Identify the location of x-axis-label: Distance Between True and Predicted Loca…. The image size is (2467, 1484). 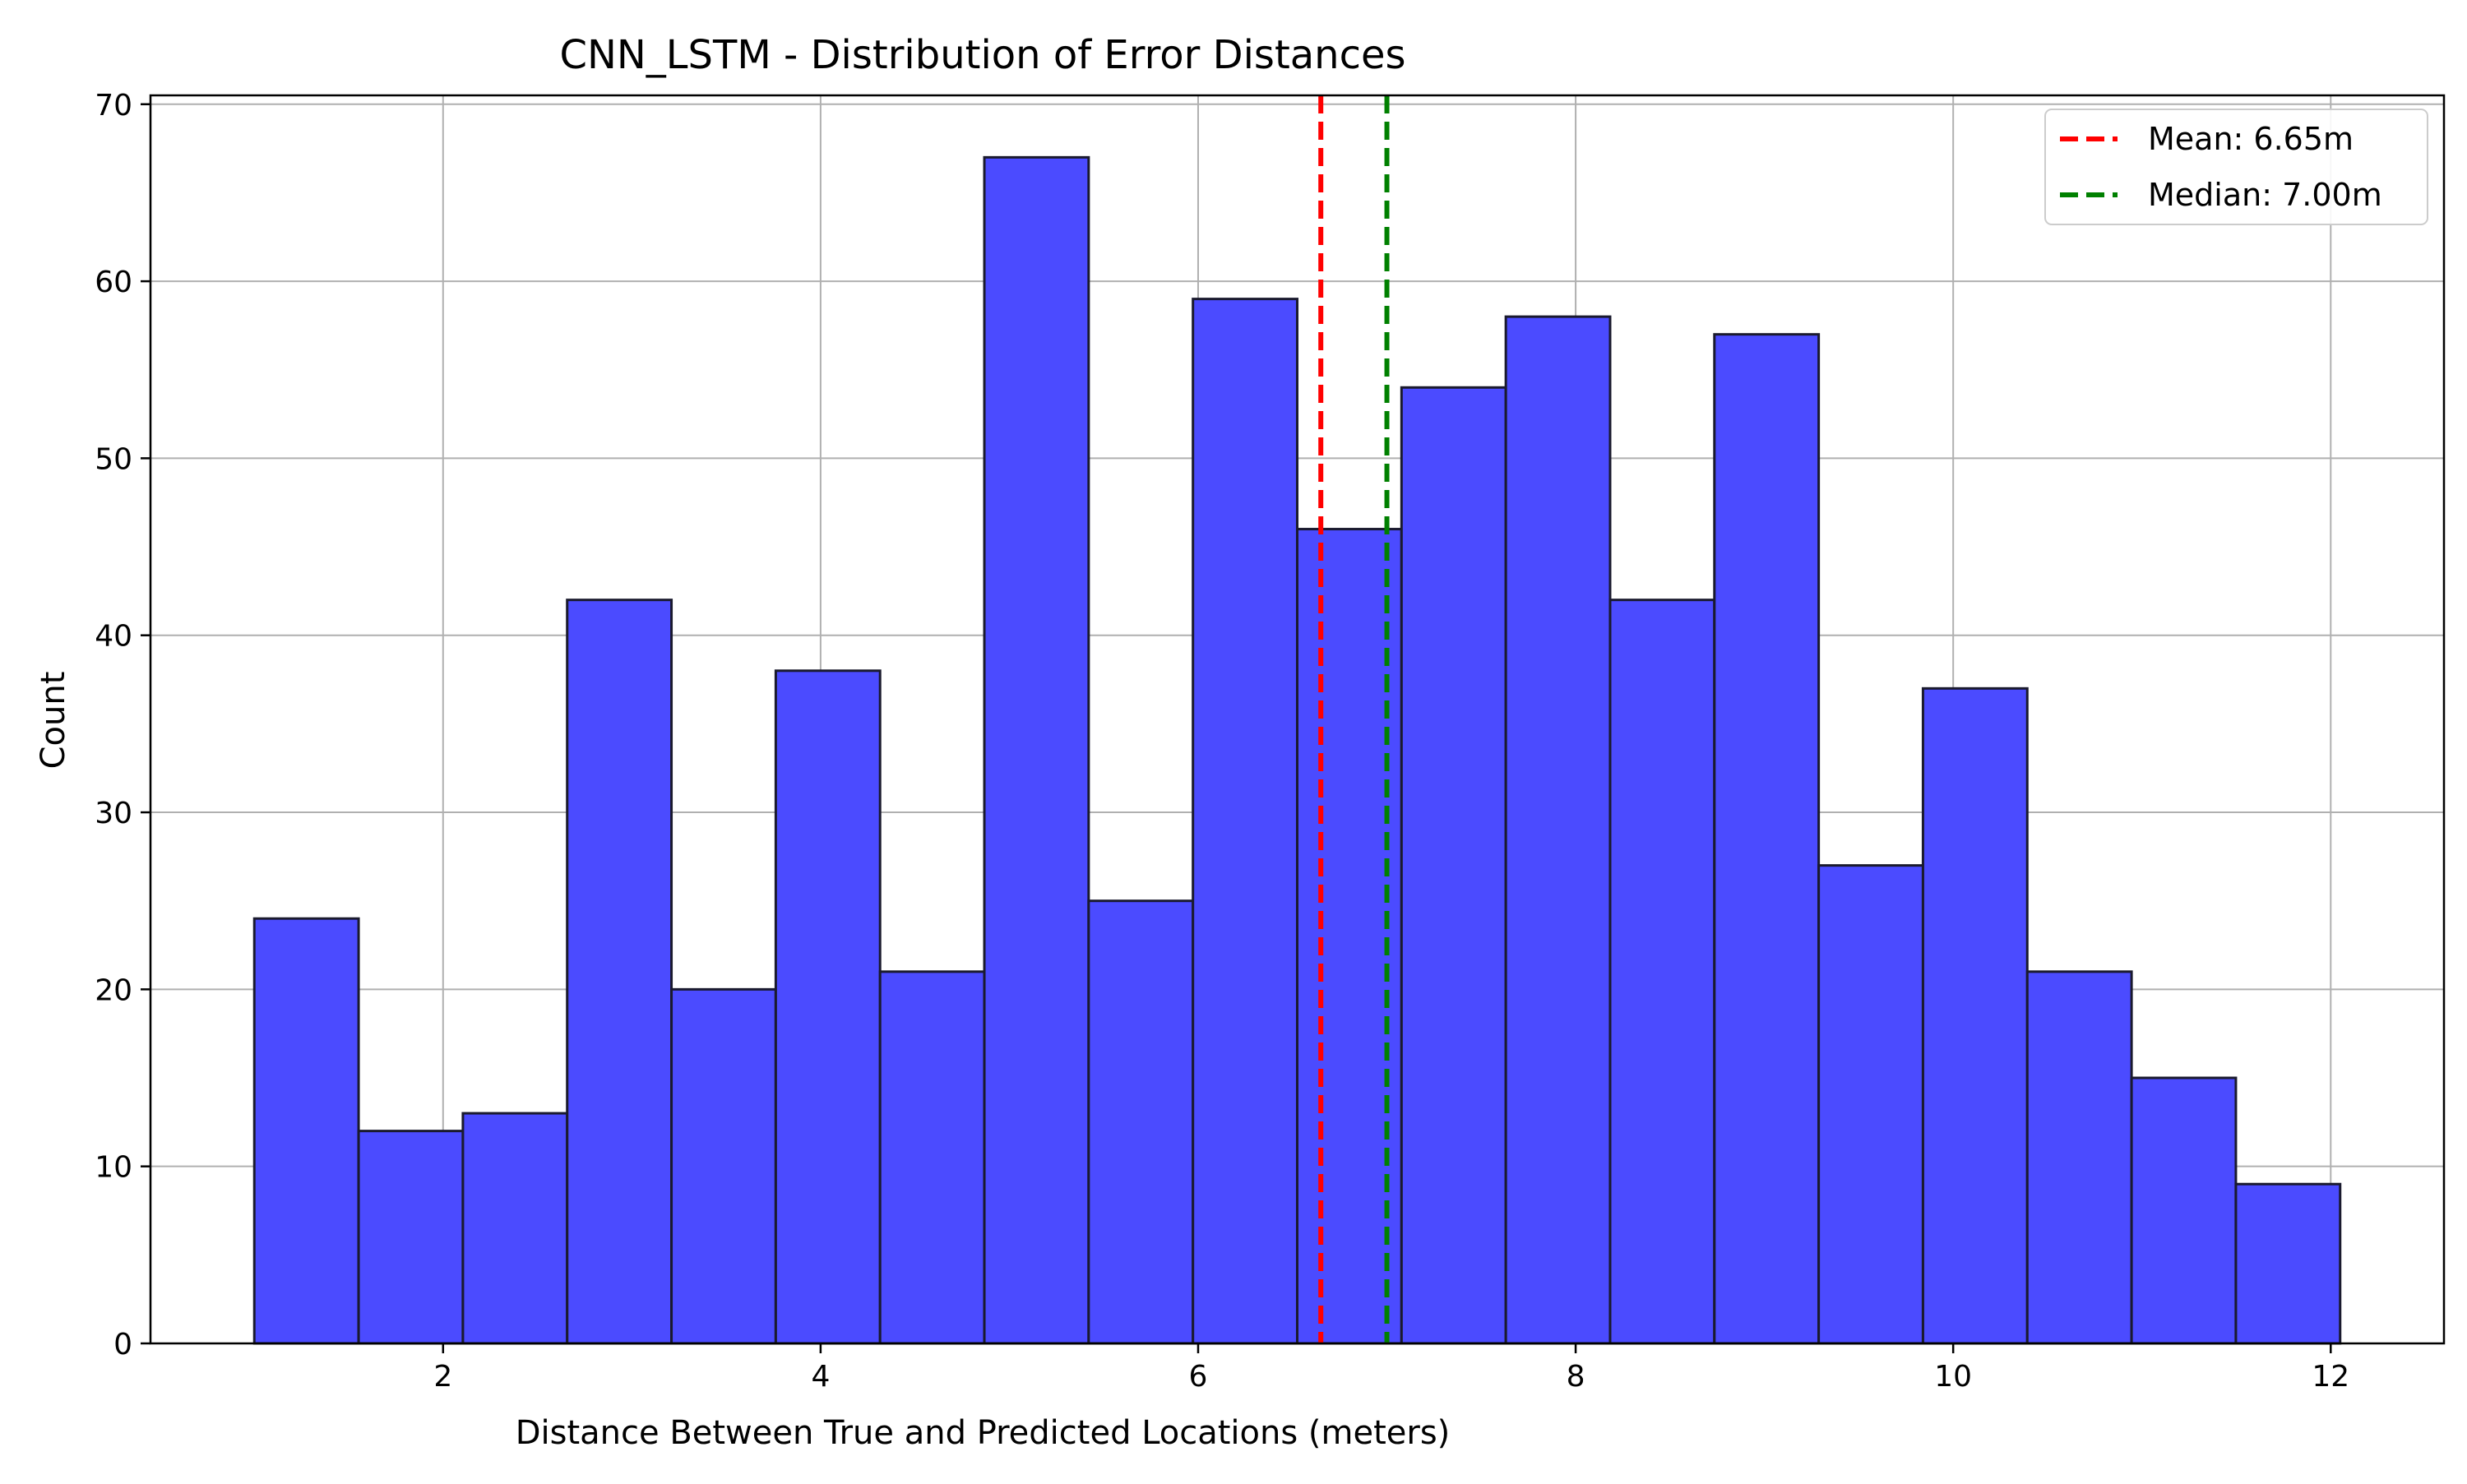
(984, 1433).